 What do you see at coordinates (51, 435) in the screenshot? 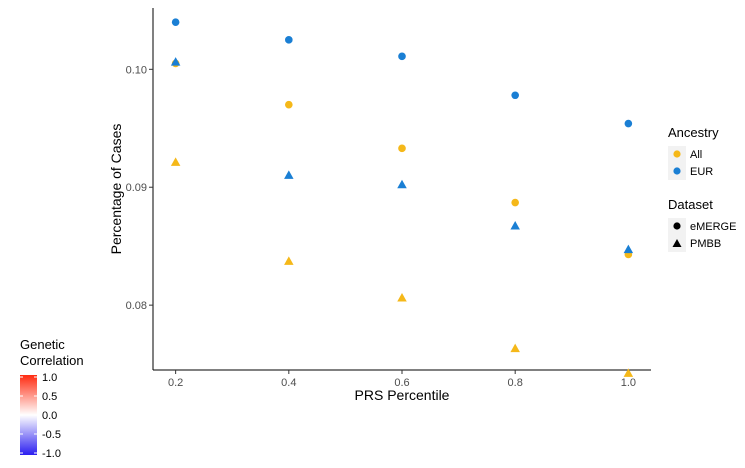
I see `gc-tick-label: -0.5` at bounding box center [51, 435].